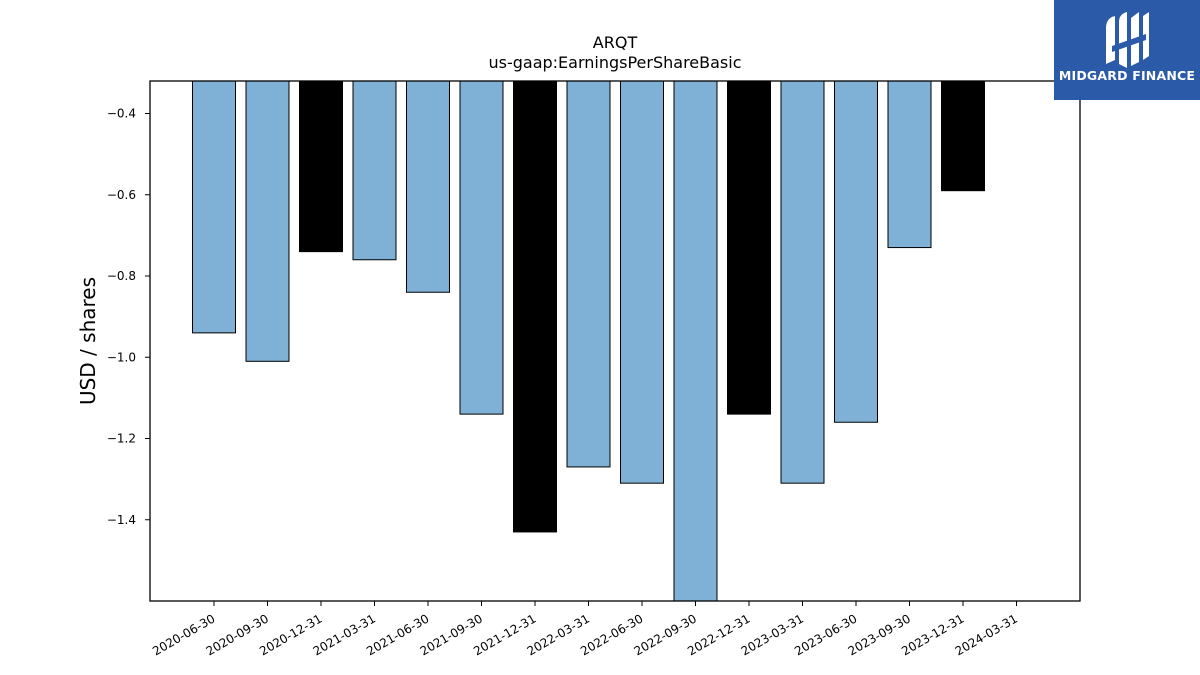 This screenshot has width=1200, height=675. I want to click on y-tick-label: −1.2, so click(121, 439).